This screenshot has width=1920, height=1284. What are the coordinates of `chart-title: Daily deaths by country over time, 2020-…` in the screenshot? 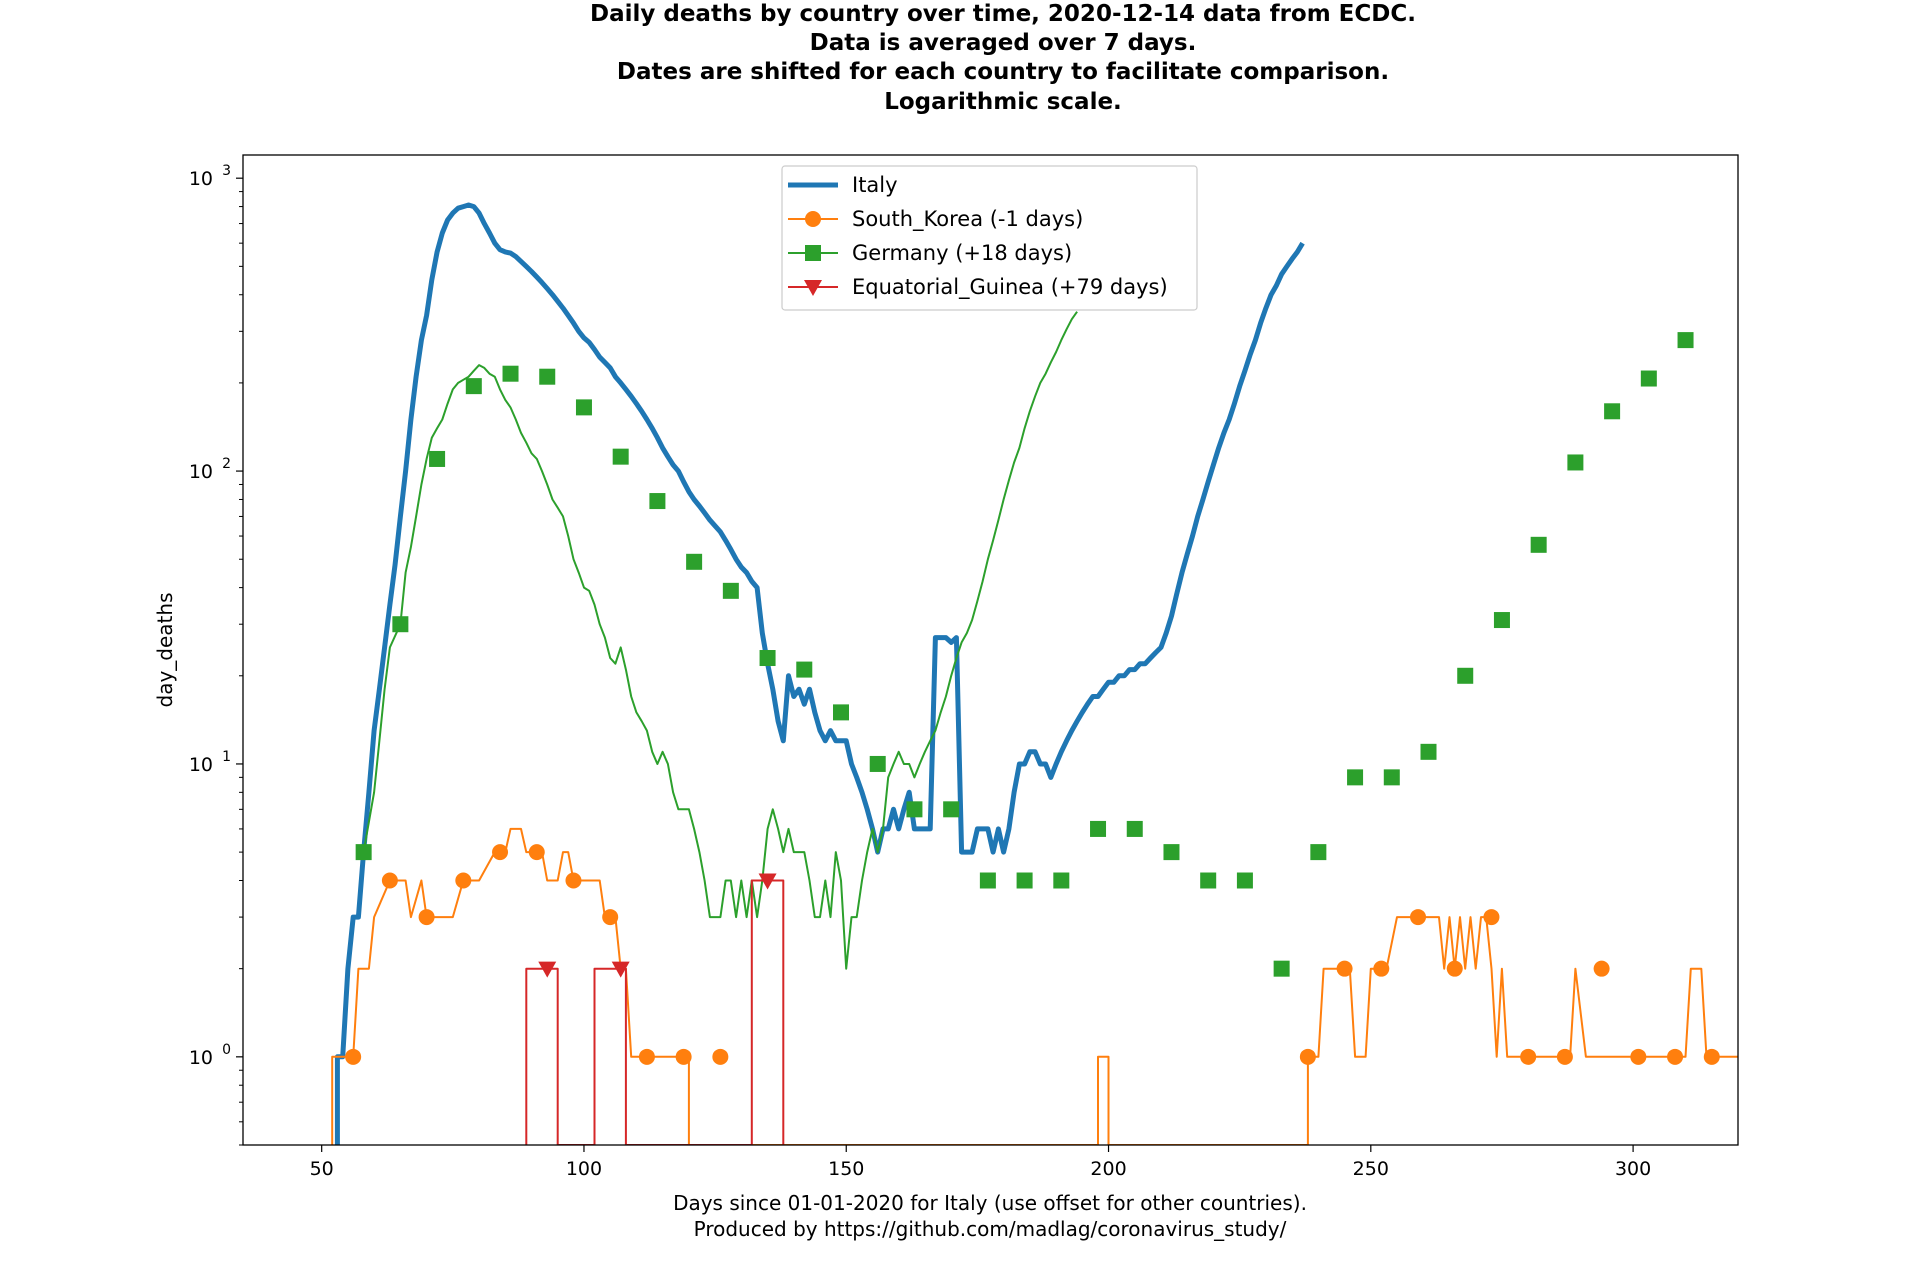 It's located at (1003, 58).